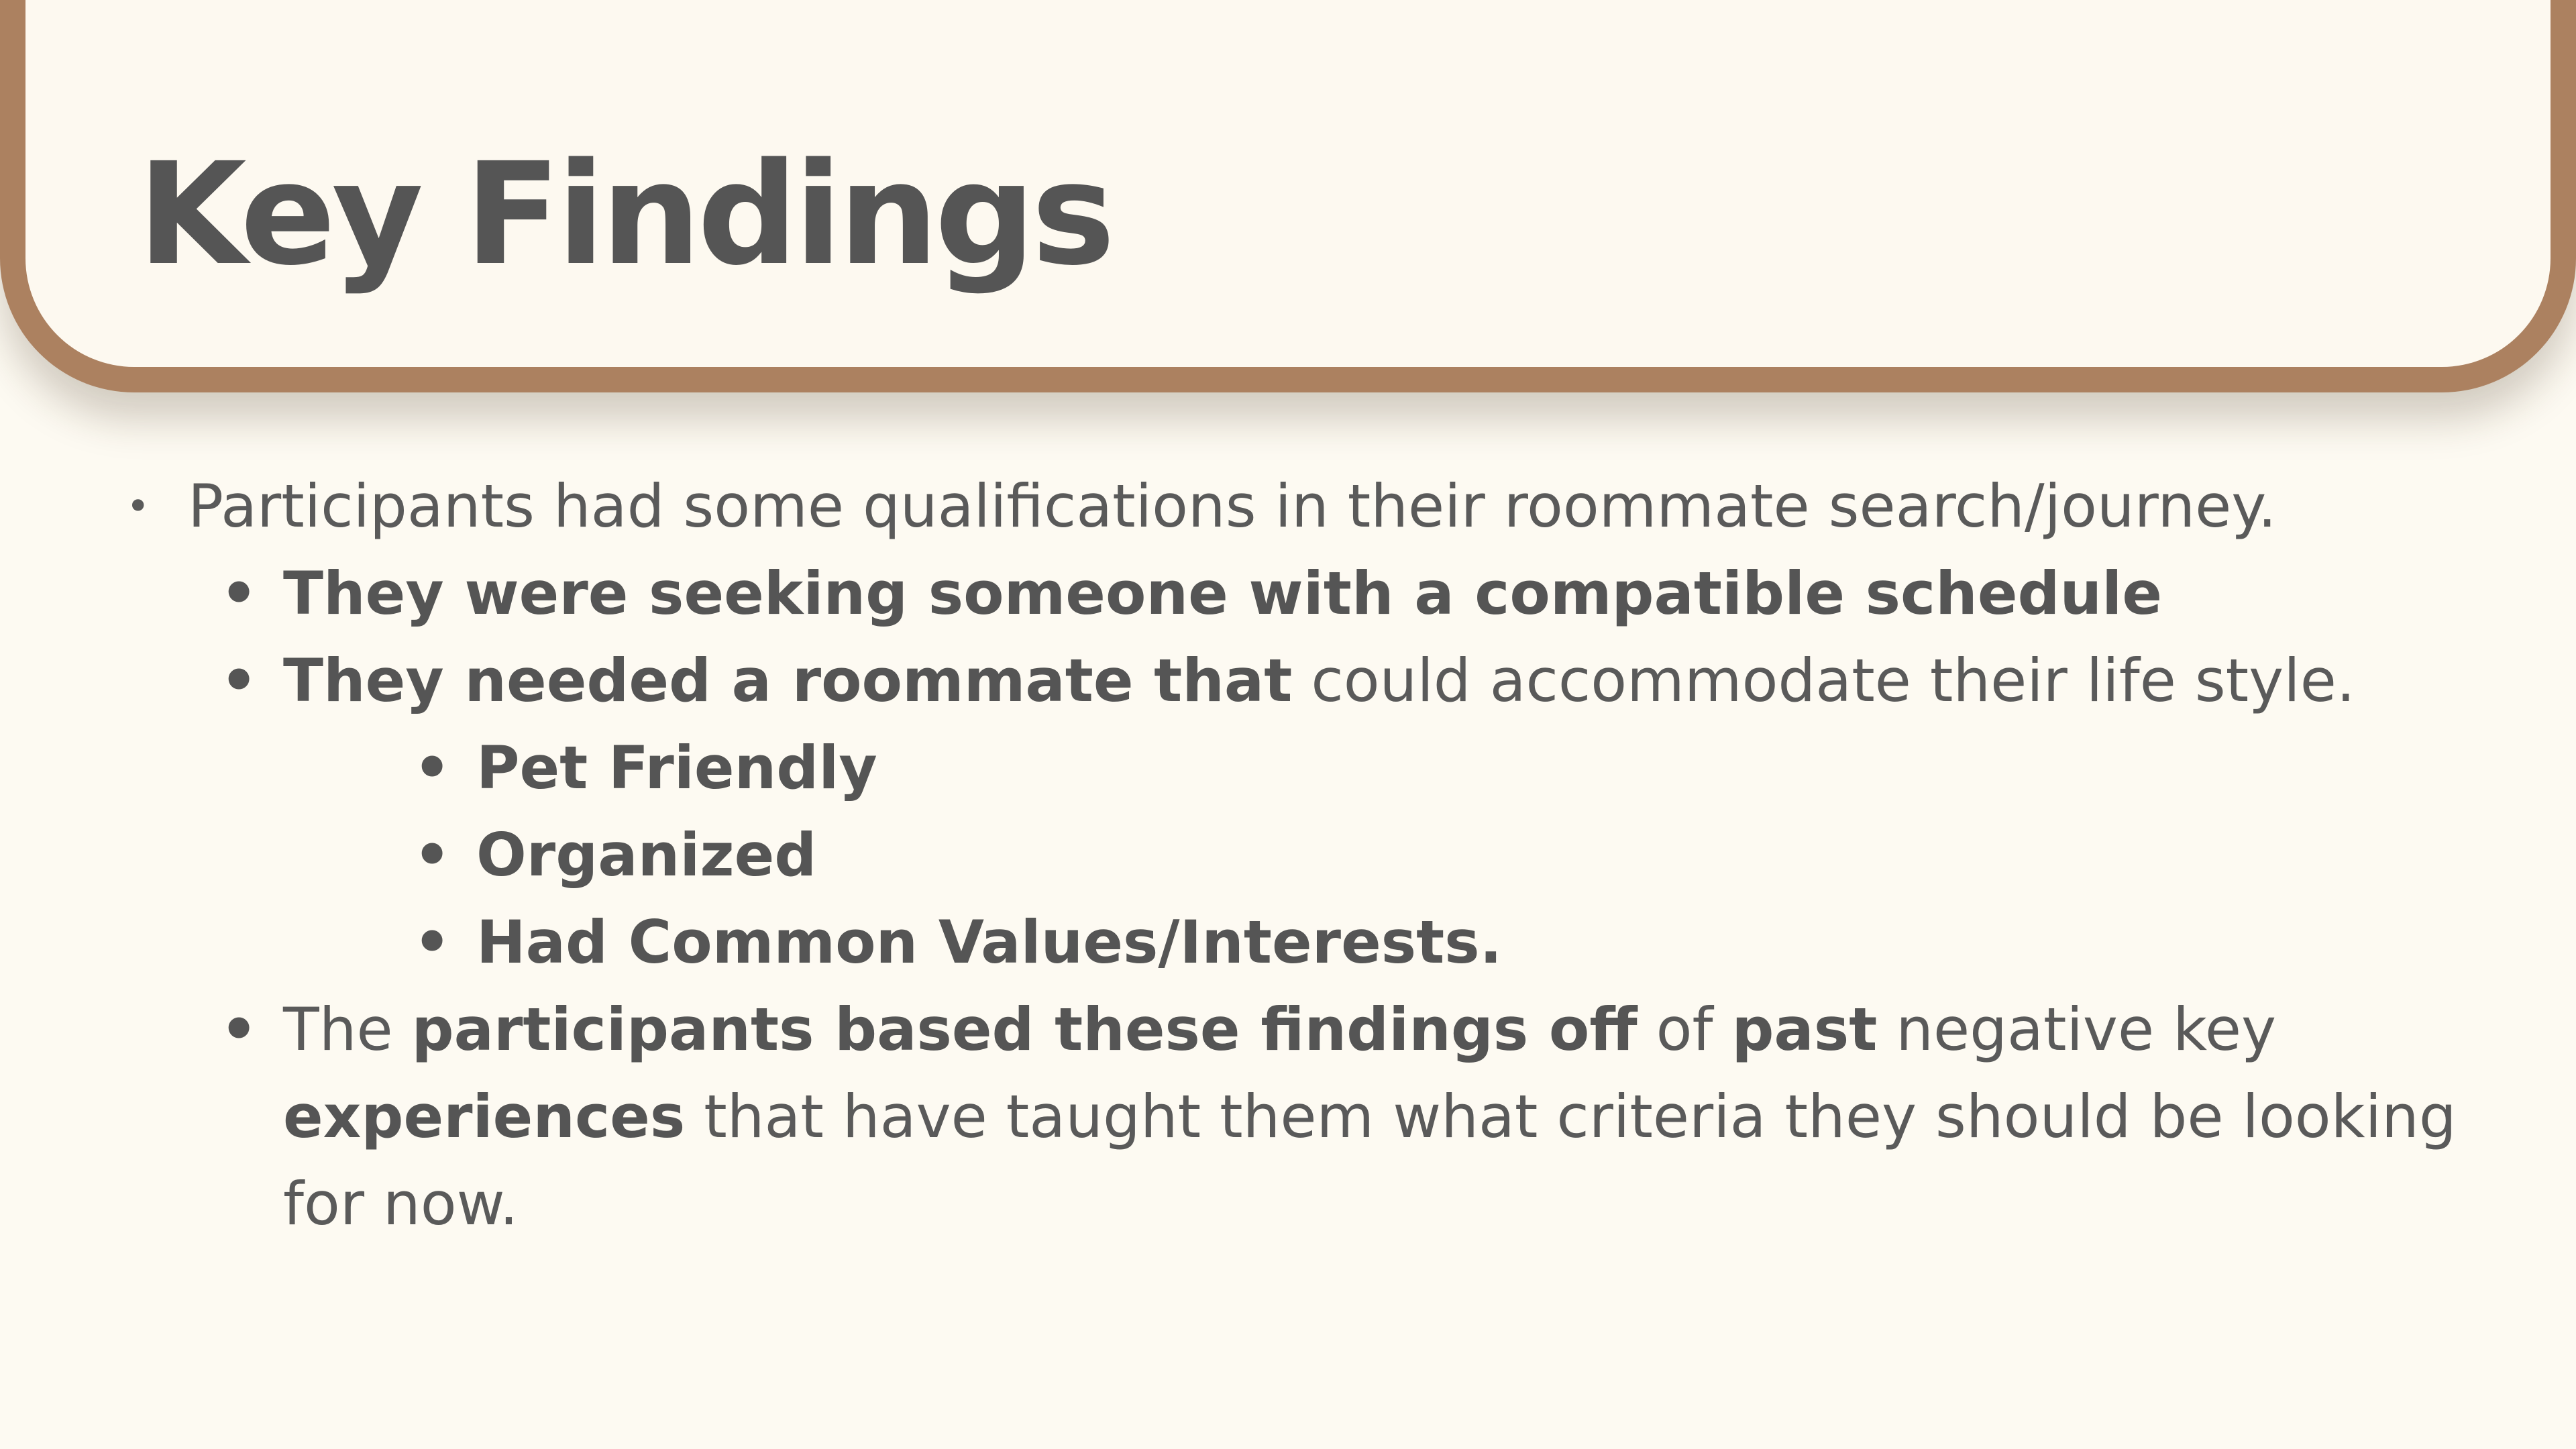 Image resolution: width=2576 pixels, height=1449 pixels. What do you see at coordinates (1823, 680) in the screenshot?
I see `lifestyle-rest-text: could accommodate their life style.` at bounding box center [1823, 680].